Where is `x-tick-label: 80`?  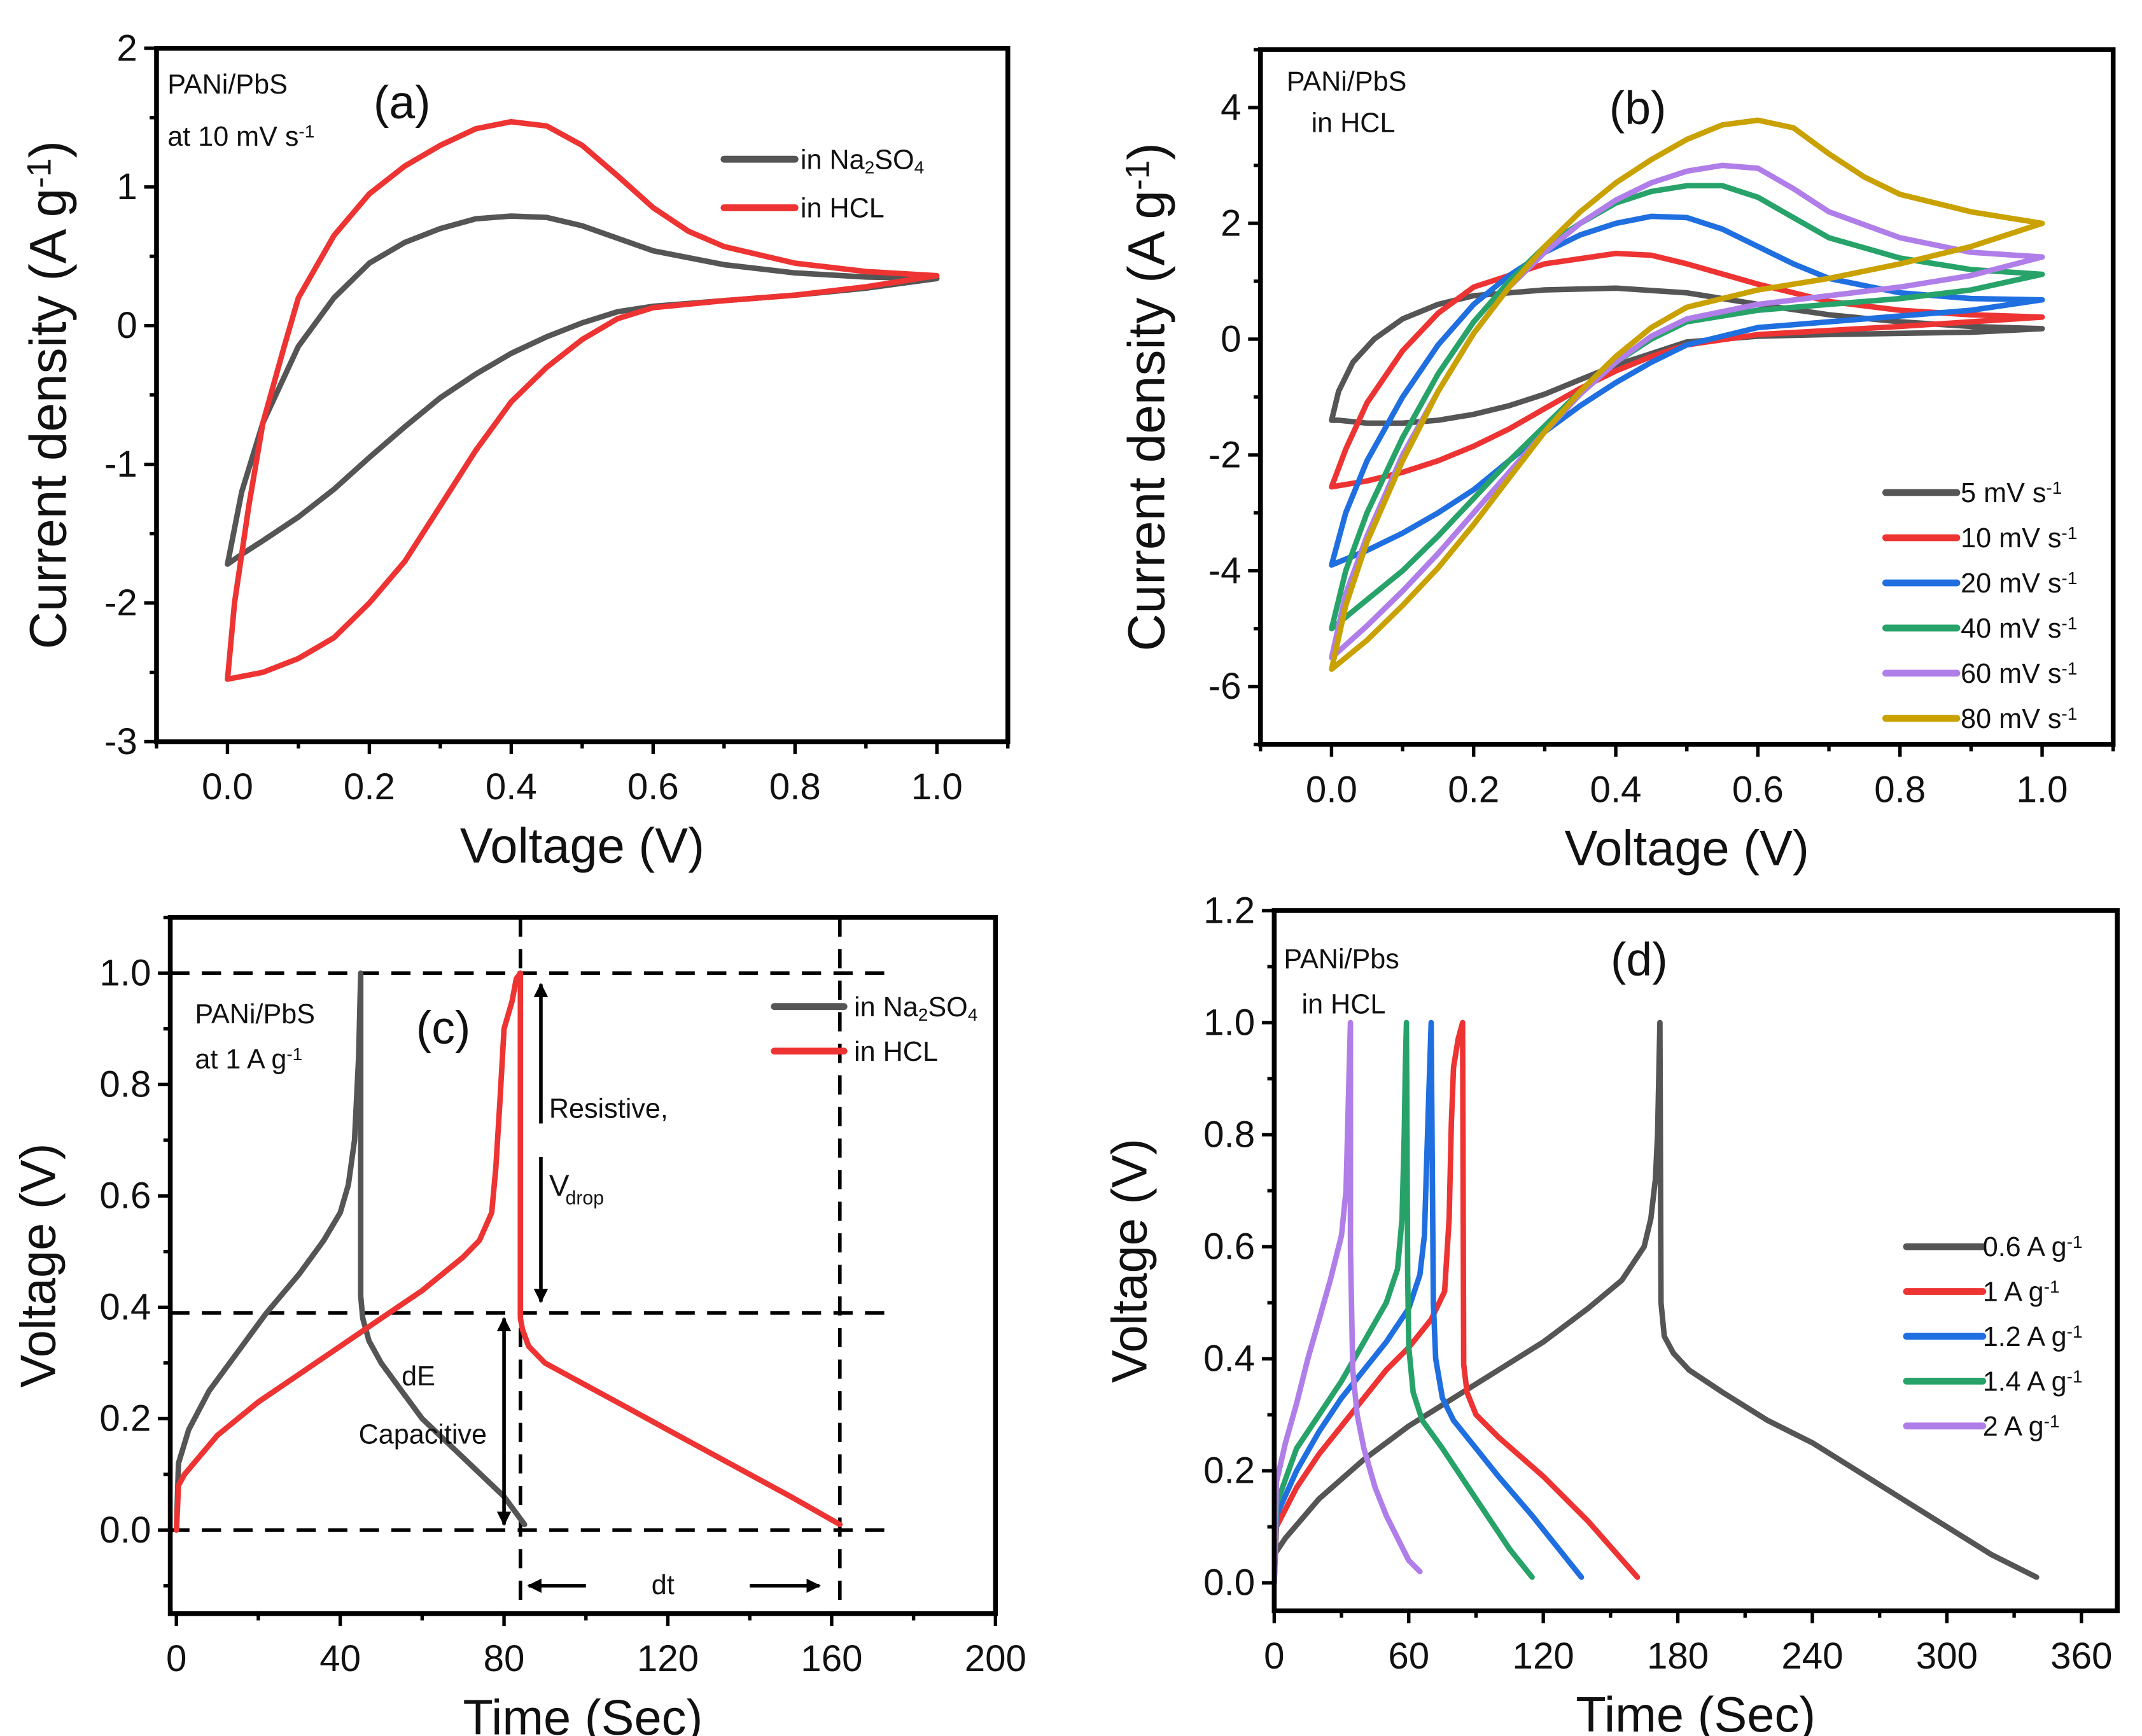 x-tick-label: 80 is located at coordinates (504, 1658).